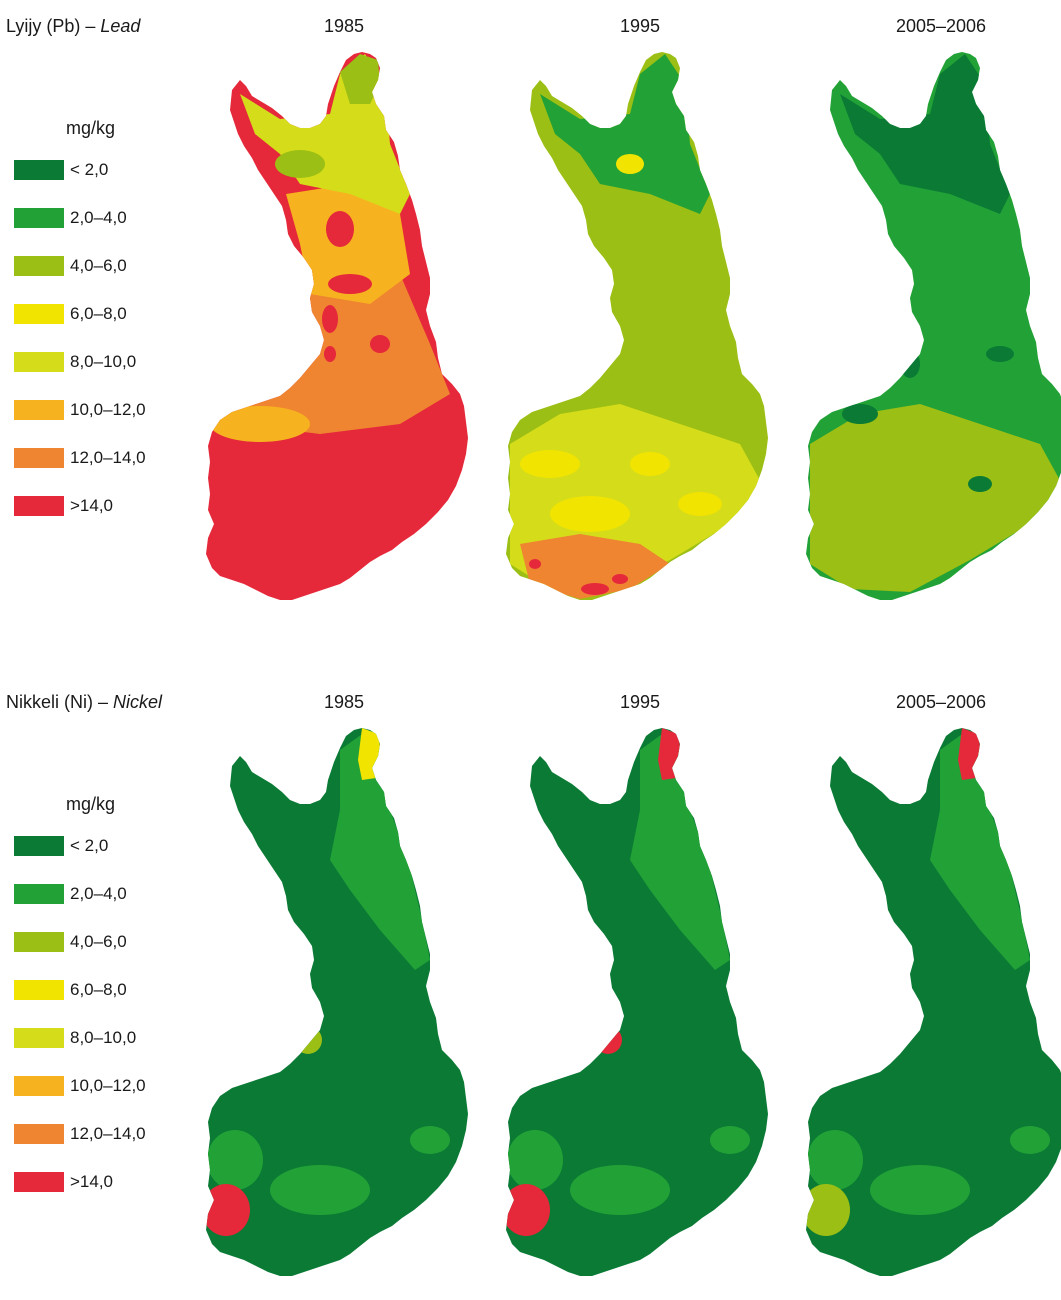 The height and width of the screenshot is (1300, 1061). I want to click on nickel-map-2005-2006, so click(930, 1010).